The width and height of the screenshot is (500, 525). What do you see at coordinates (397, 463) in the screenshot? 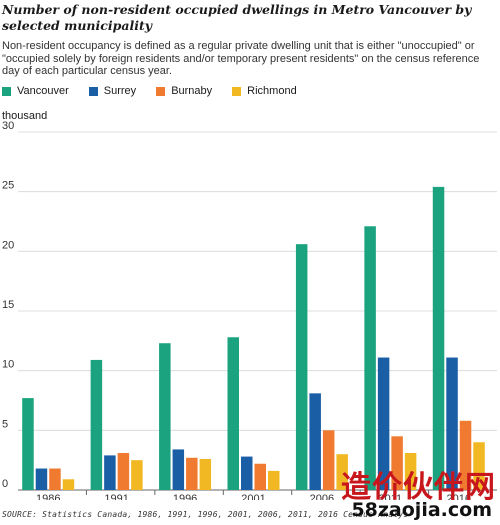
I see `bar-burnaby-2011` at bounding box center [397, 463].